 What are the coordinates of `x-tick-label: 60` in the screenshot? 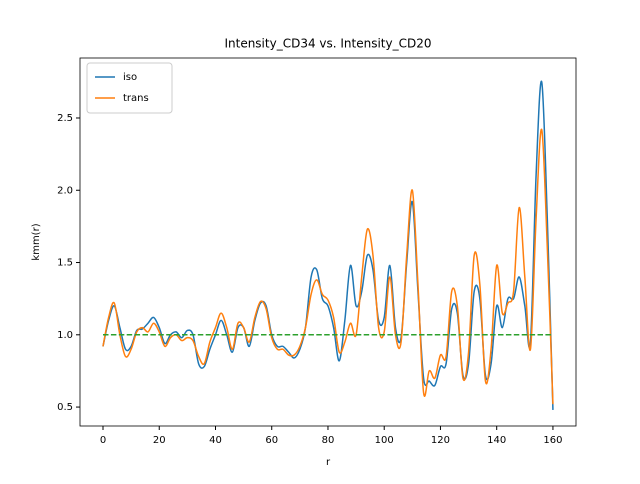 It's located at (271, 440).